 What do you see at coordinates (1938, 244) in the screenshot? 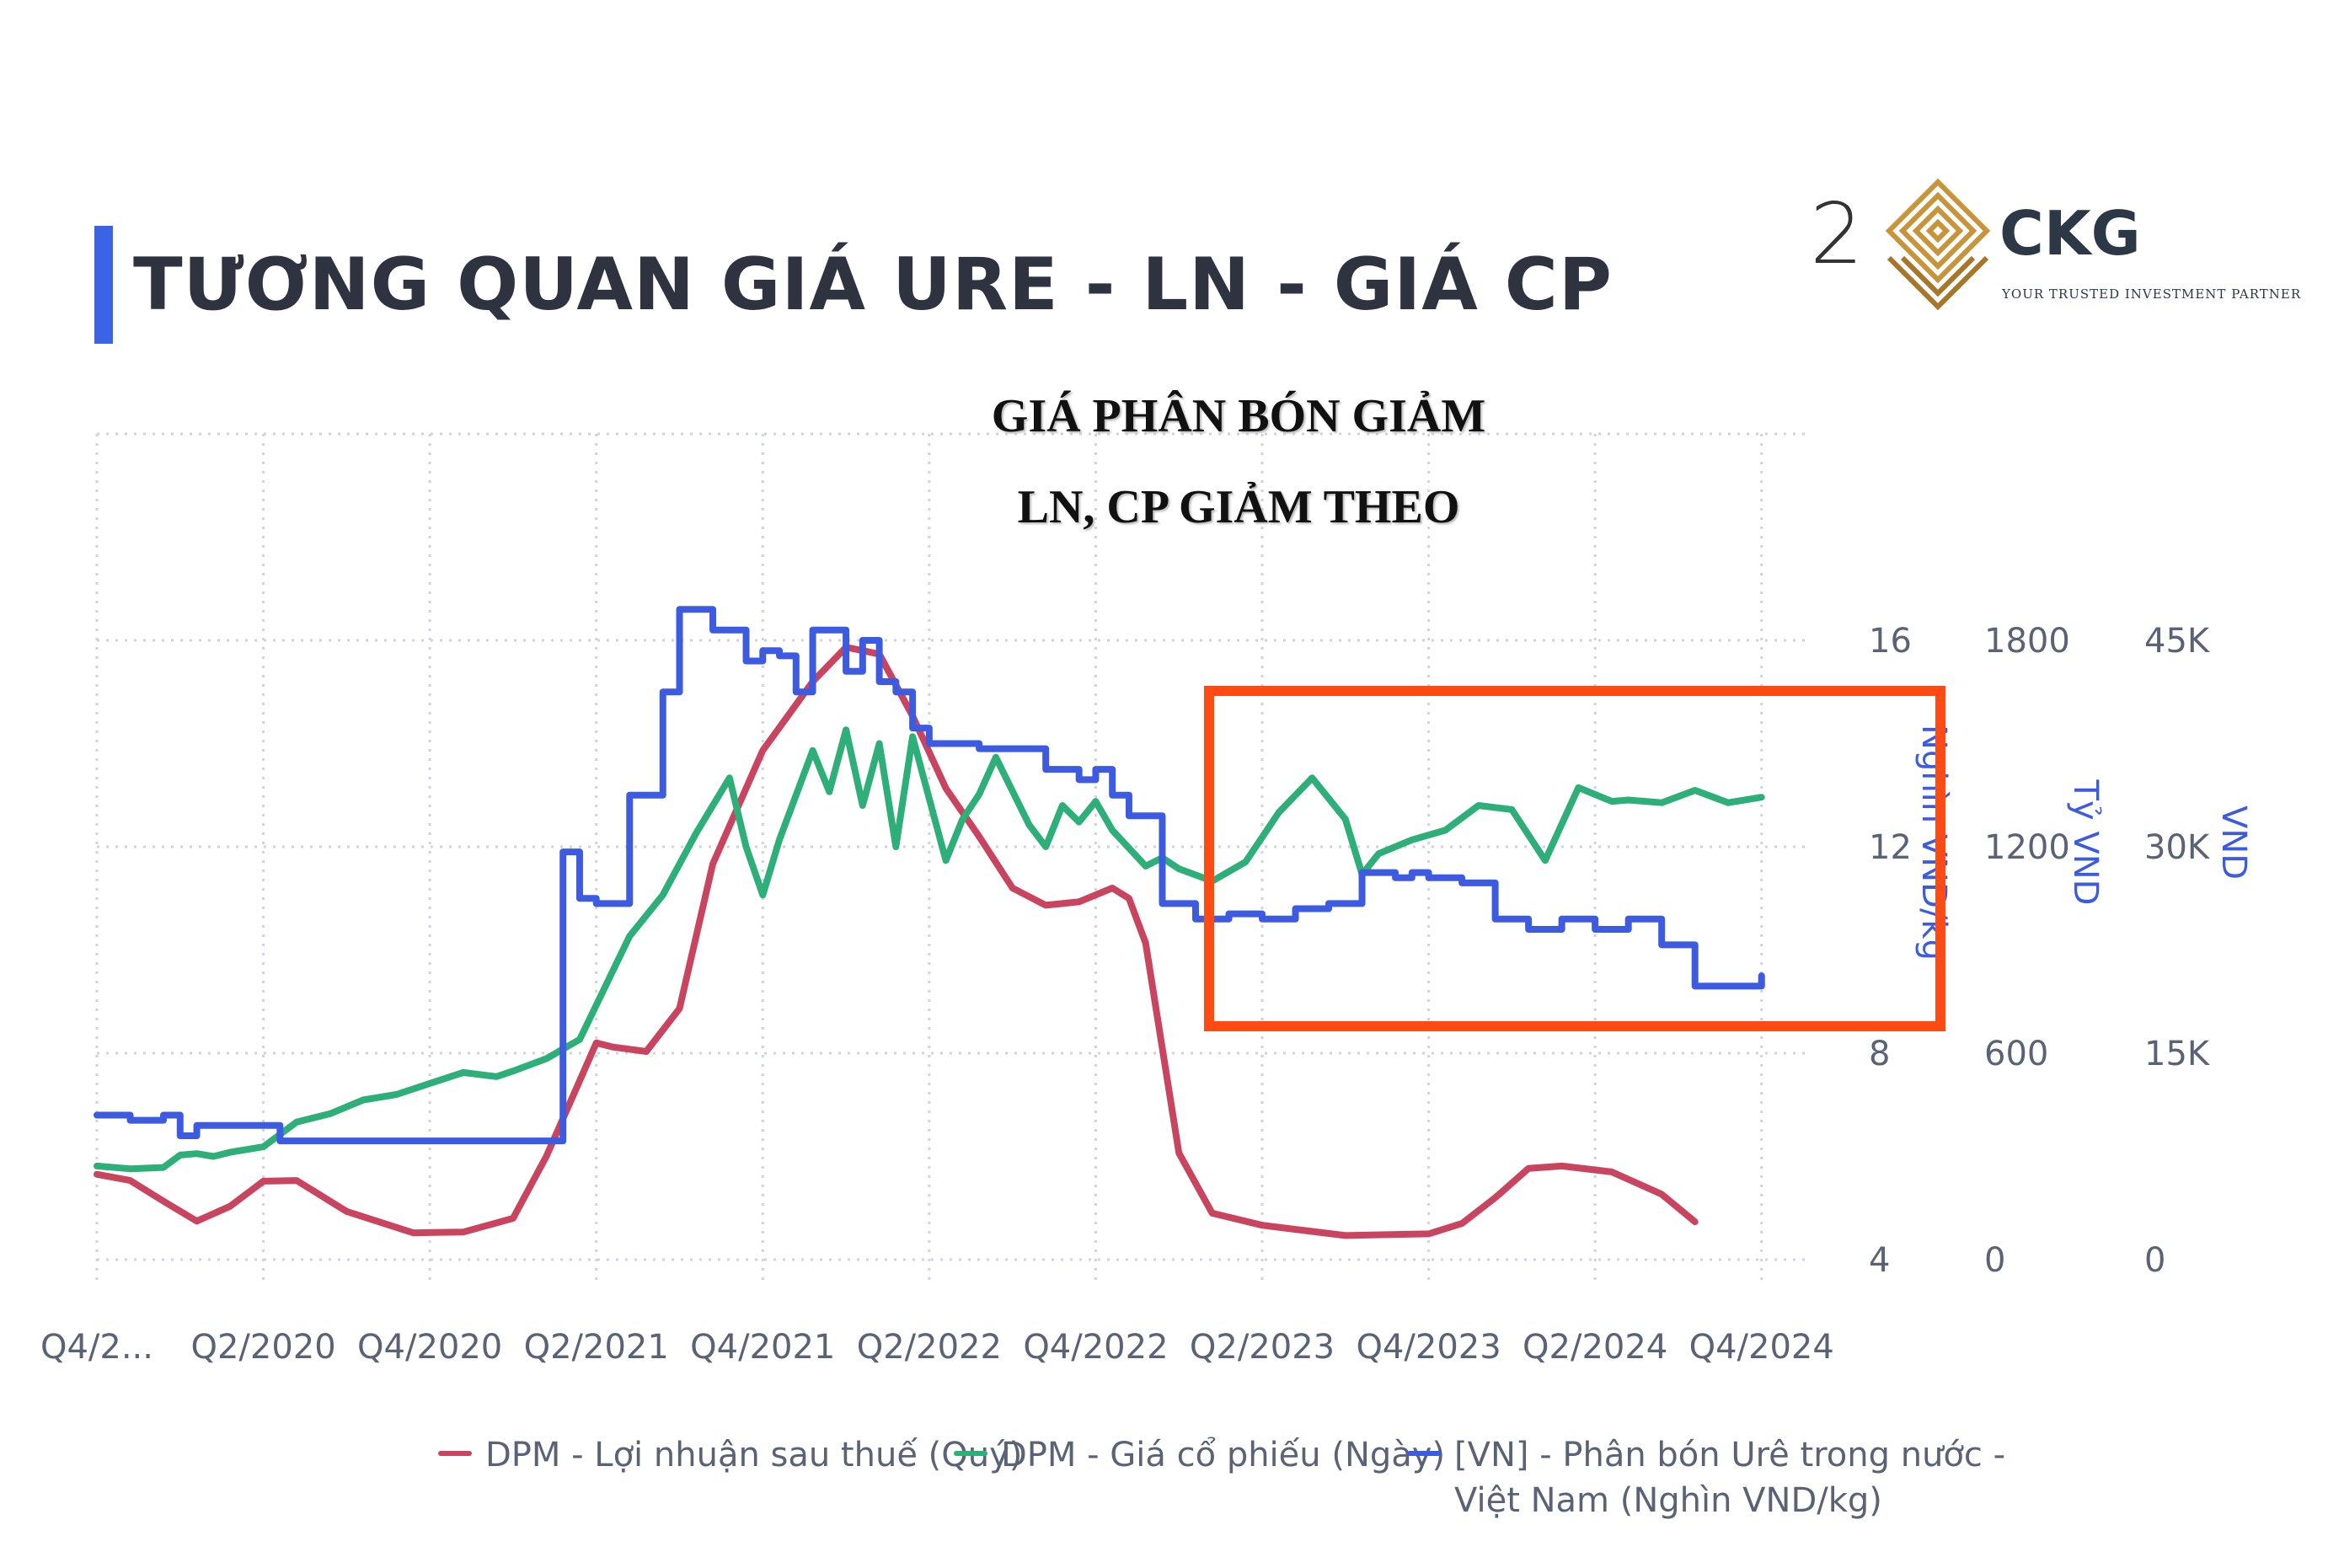
I see `ckg-logo-icon` at bounding box center [1938, 244].